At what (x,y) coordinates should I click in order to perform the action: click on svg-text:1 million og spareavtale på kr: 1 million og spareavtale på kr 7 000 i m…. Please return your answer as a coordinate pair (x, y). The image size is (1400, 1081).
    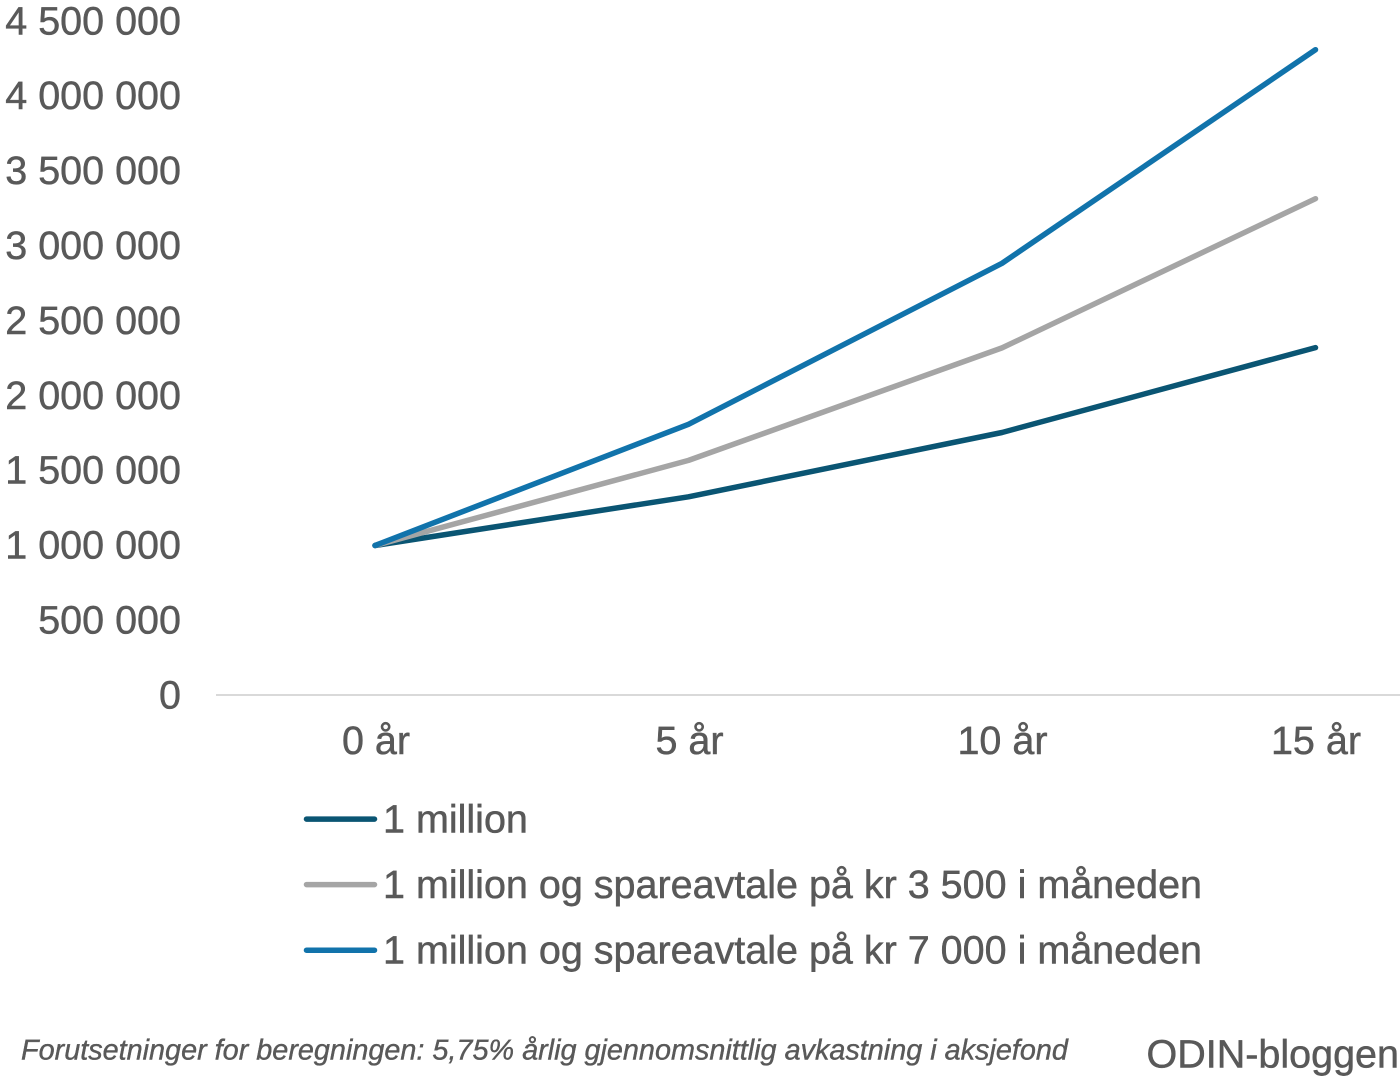
    Looking at the image, I should click on (792, 951).